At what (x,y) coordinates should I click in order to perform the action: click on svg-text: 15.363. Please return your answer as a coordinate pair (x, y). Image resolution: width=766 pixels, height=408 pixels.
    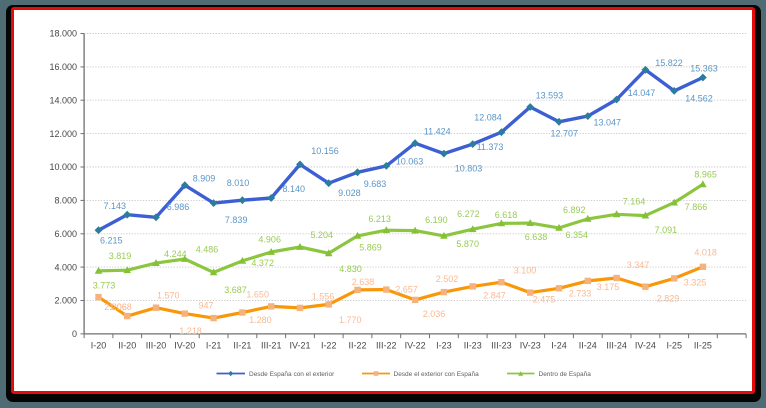
    Looking at the image, I should click on (704, 68).